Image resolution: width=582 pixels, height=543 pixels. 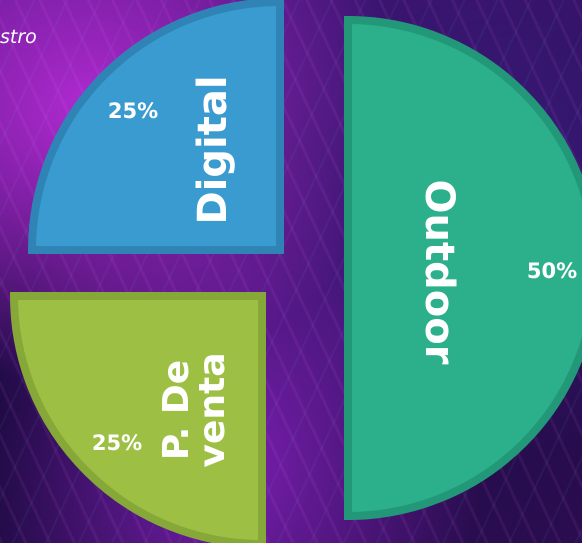 I want to click on value-label-p-de-venta: 25%, so click(x=117, y=443).